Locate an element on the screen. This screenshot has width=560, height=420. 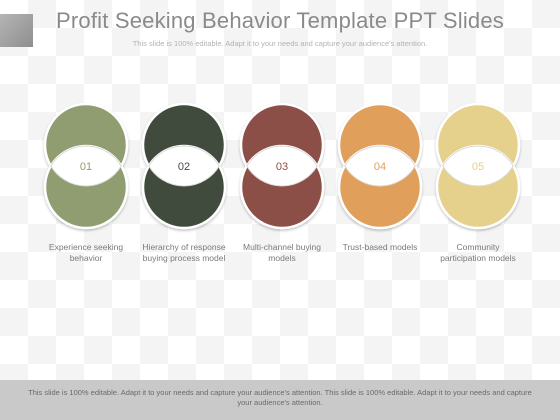
step-1-number: 01 is located at coordinates (86, 167).